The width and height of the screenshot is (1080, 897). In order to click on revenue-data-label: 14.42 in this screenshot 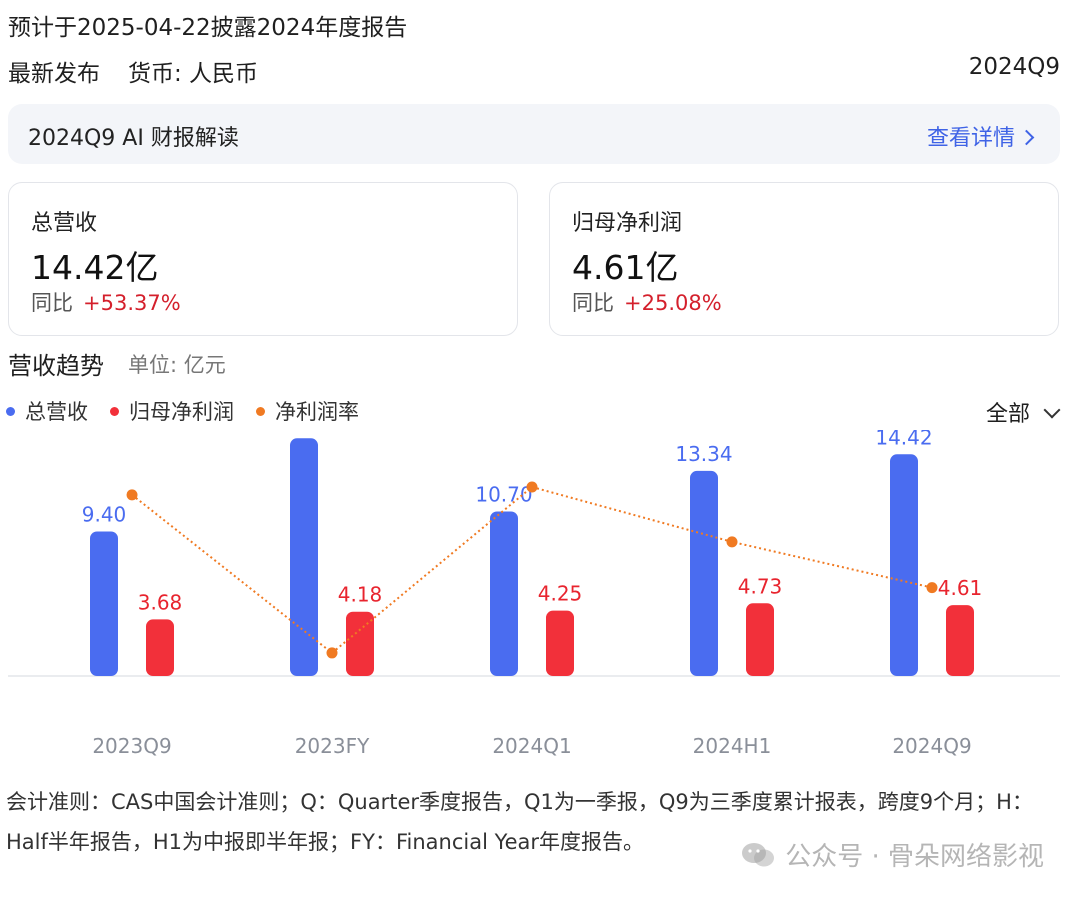, I will do `click(903, 439)`.